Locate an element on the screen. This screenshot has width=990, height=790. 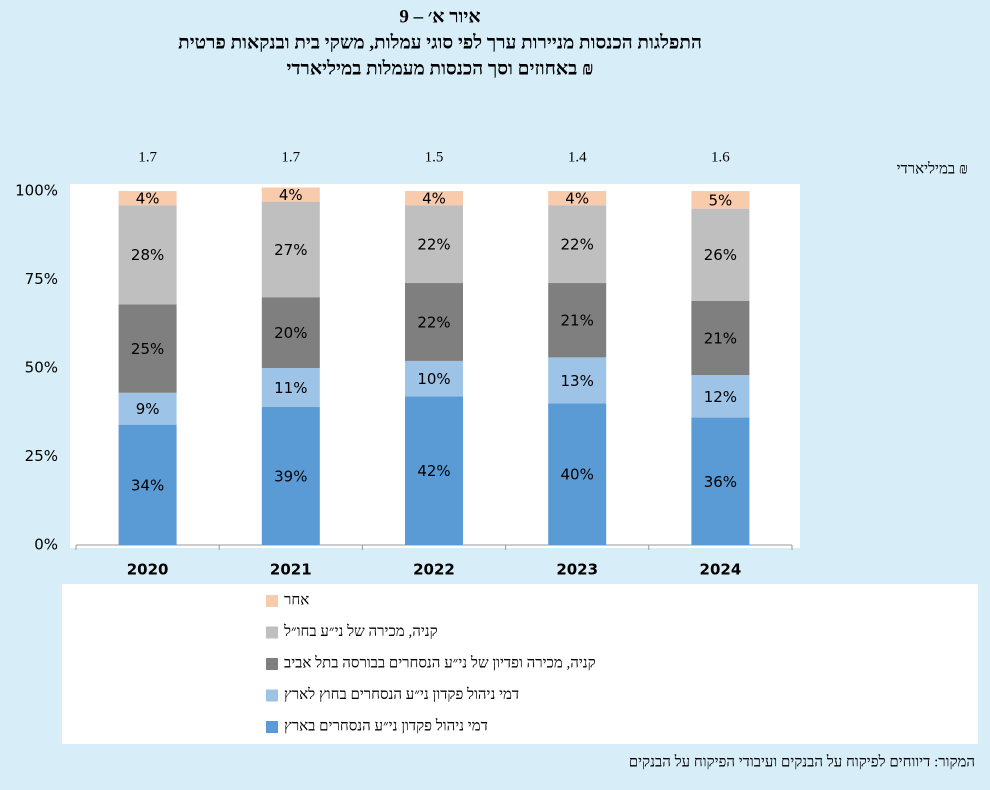
total-label: 1.4 is located at coordinates (577, 157).